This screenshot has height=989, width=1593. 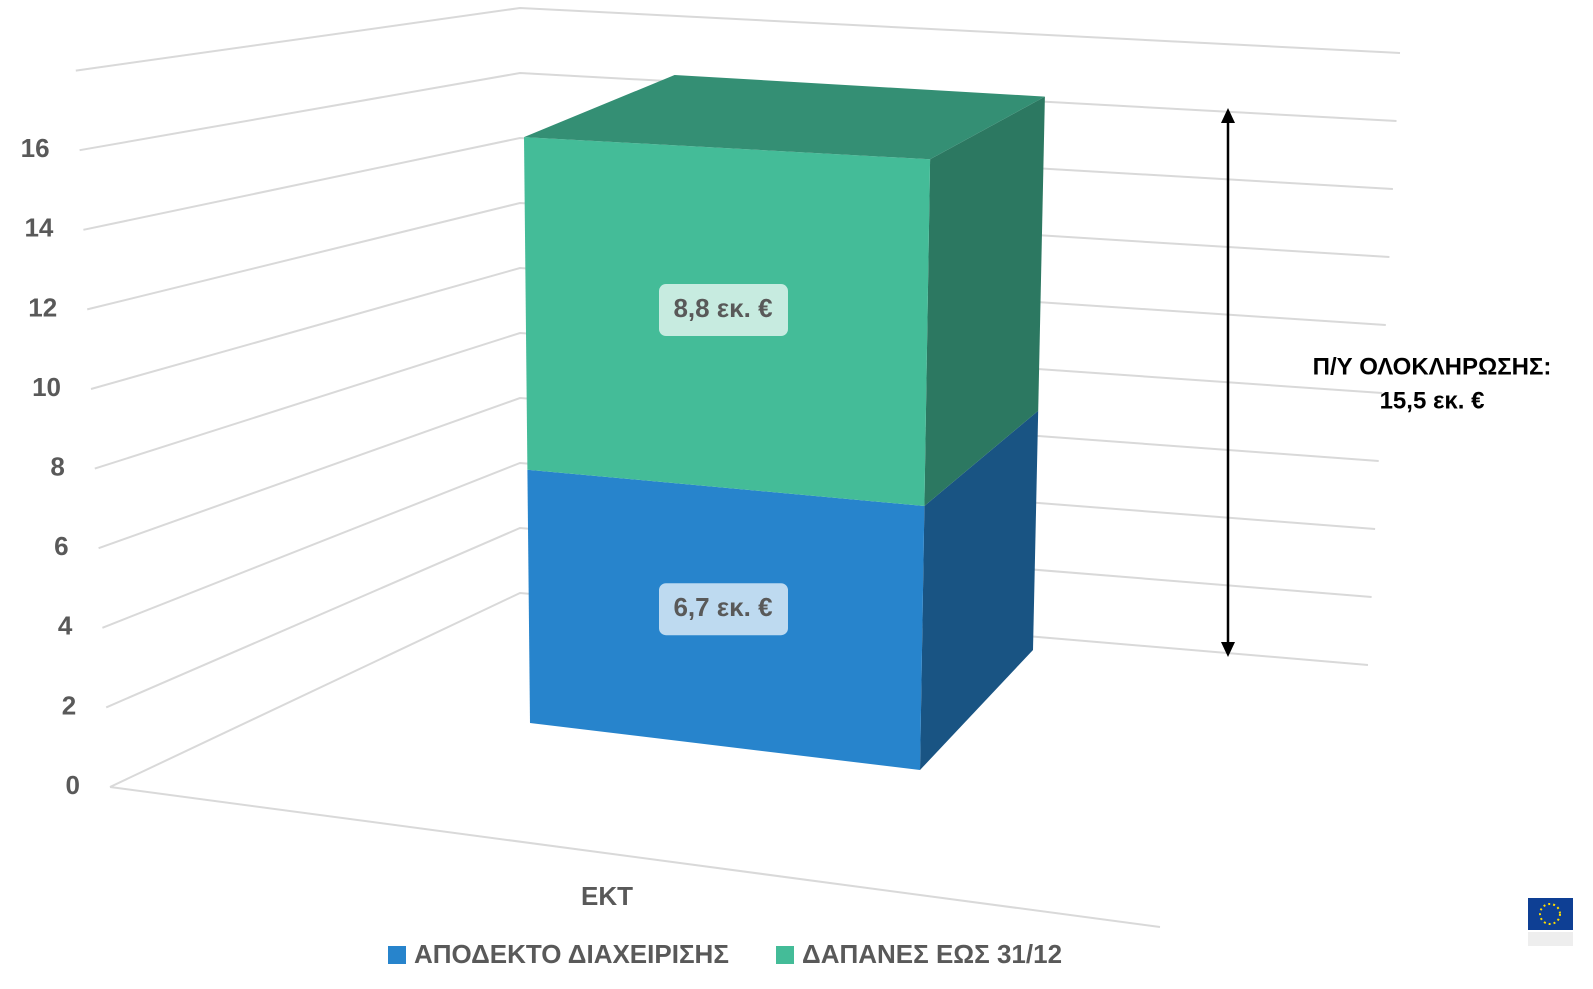 I want to click on y-tick-label: 14, so click(x=38, y=228).